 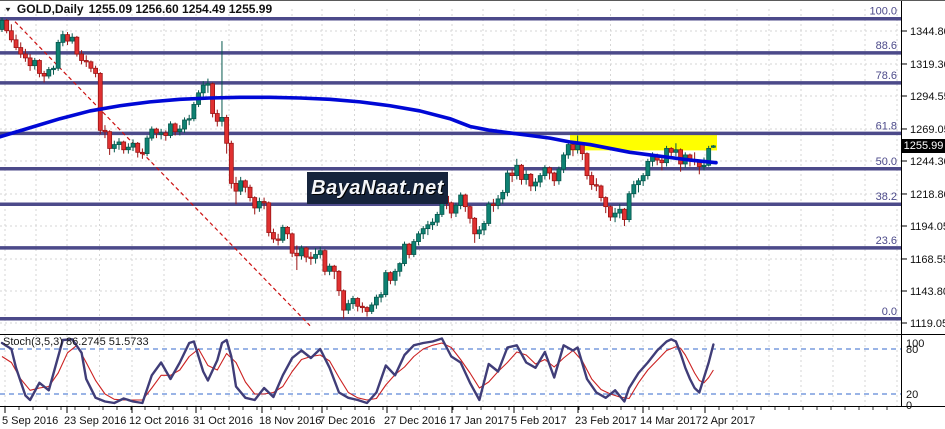 What do you see at coordinates (923, 146) in the screenshot?
I see `current-price-tag: 1255.99` at bounding box center [923, 146].